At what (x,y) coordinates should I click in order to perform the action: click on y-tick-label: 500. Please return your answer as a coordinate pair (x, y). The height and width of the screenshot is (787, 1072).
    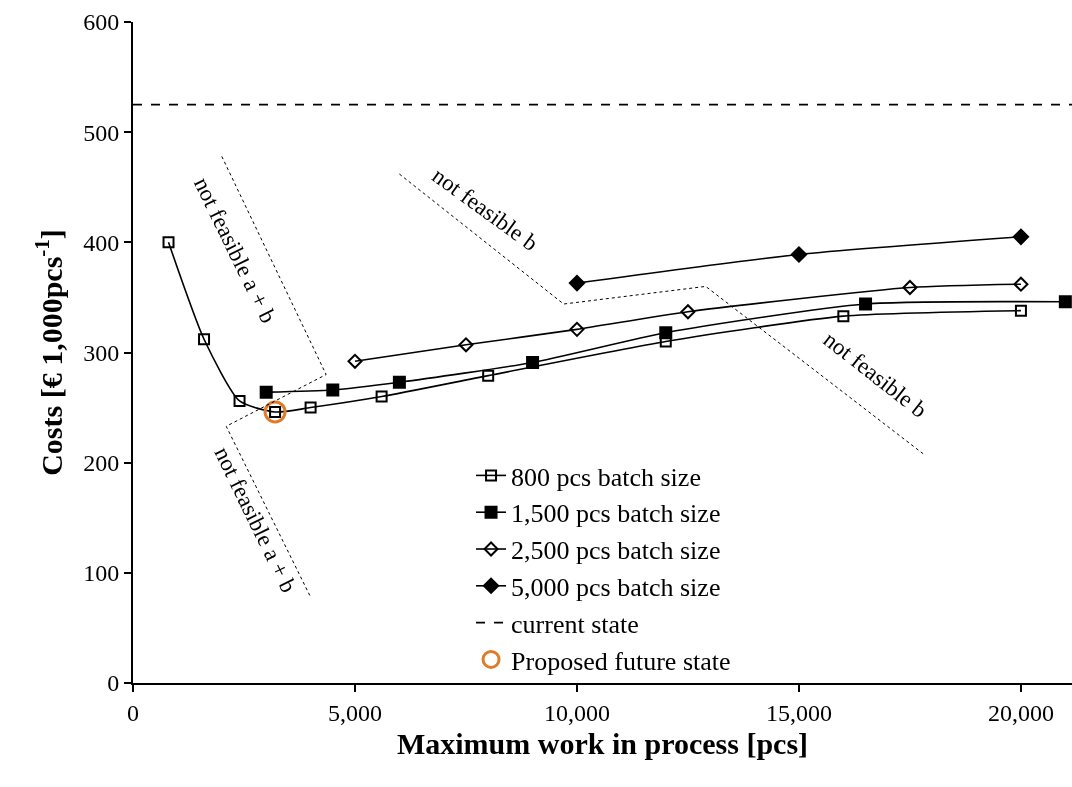
    Looking at the image, I should click on (101, 132).